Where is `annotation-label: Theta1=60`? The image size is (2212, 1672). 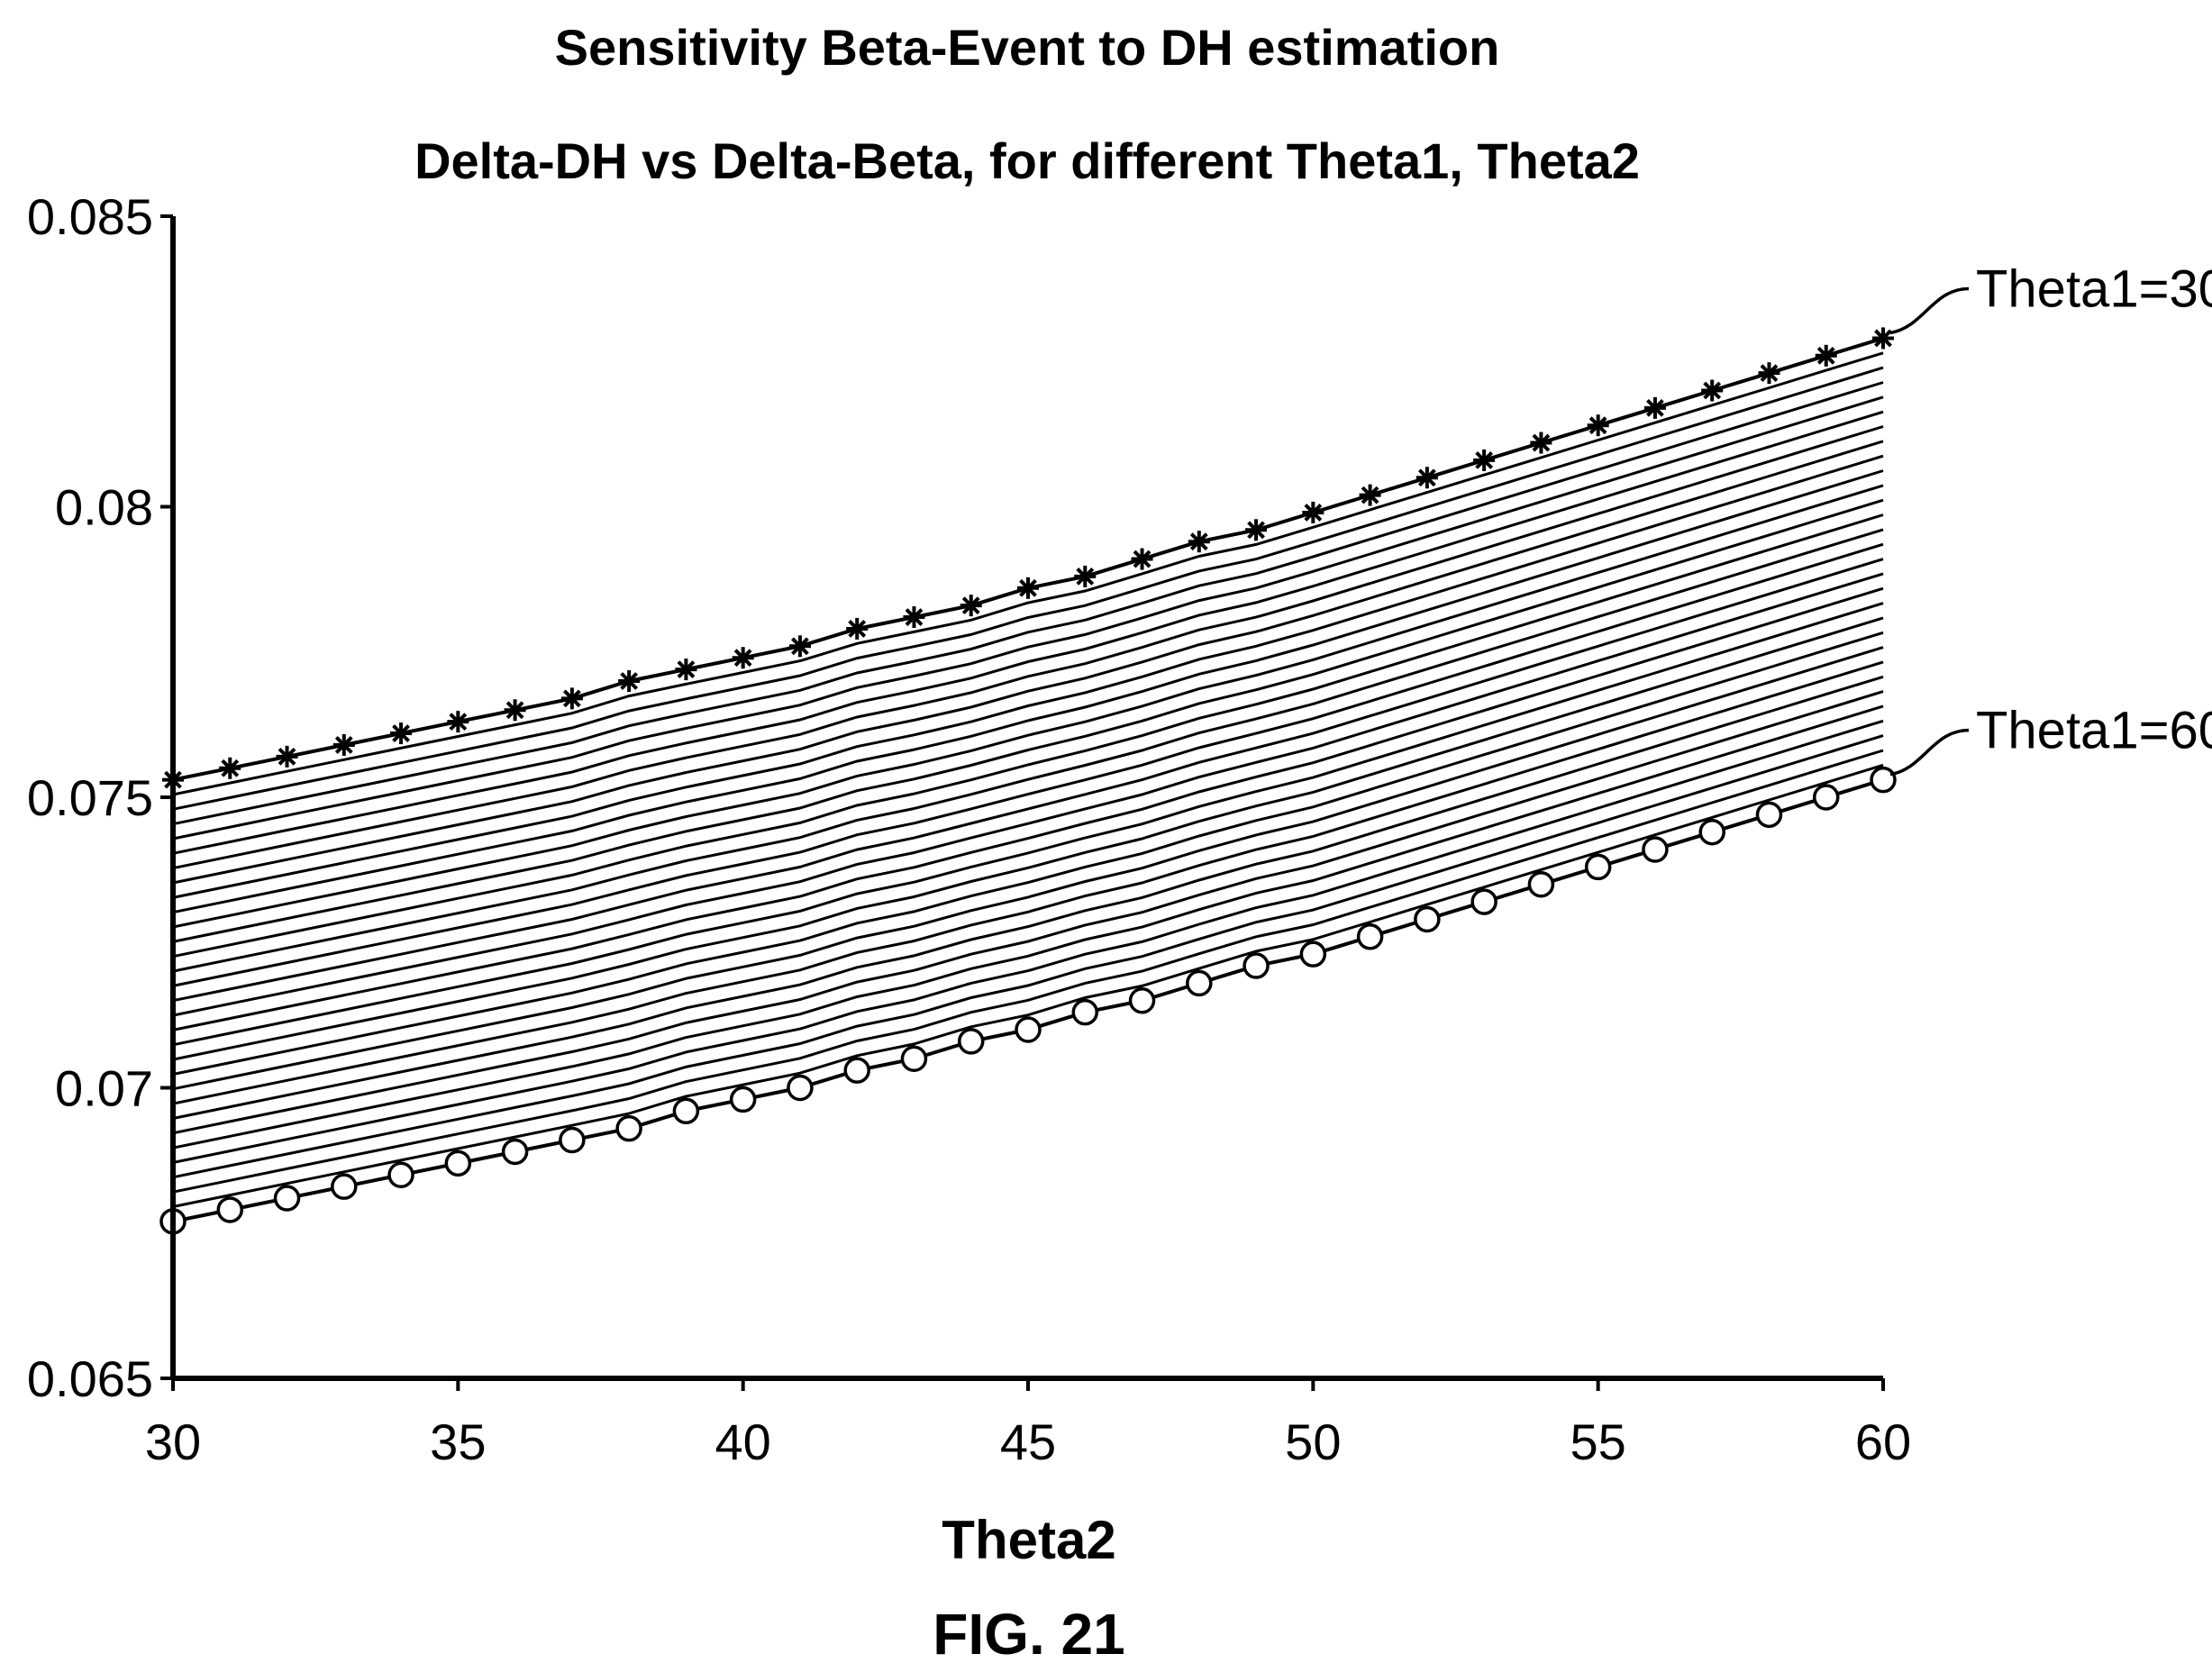
annotation-label: Theta1=60 is located at coordinates (2094, 731).